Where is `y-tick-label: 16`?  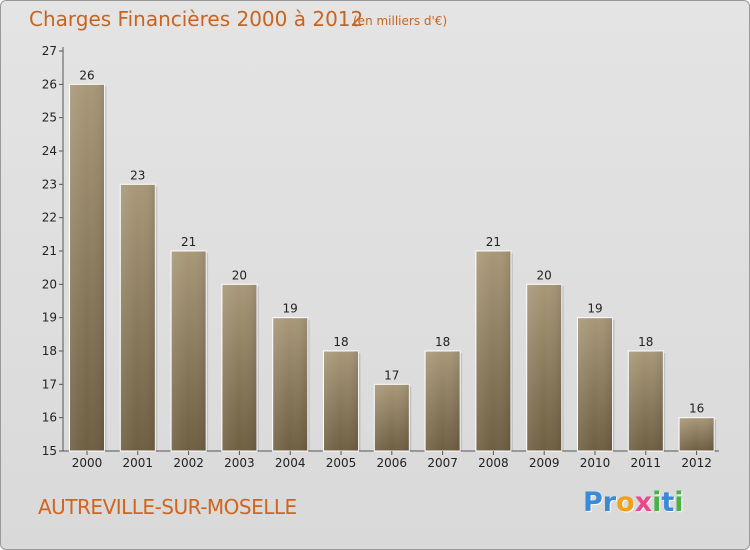
y-tick-label: 16 is located at coordinates (49, 418).